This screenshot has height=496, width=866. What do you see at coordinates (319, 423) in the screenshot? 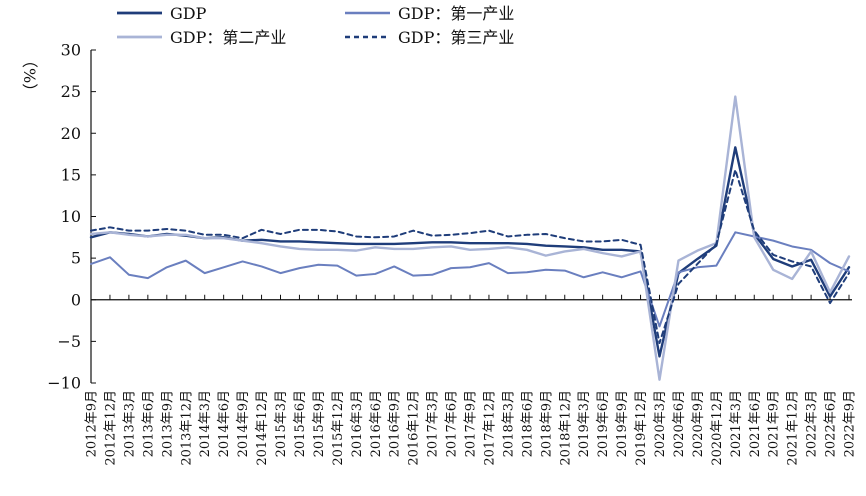
I see `x-tick-label: 2015年9月` at bounding box center [319, 423].